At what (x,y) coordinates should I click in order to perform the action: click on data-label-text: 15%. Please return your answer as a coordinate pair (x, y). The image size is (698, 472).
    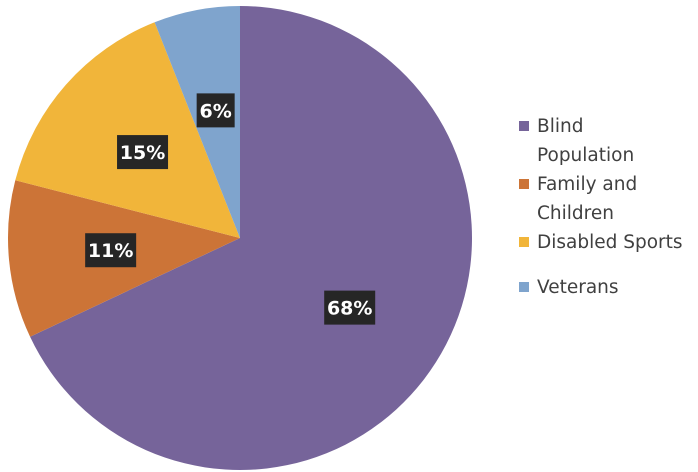
    Looking at the image, I should click on (142, 153).